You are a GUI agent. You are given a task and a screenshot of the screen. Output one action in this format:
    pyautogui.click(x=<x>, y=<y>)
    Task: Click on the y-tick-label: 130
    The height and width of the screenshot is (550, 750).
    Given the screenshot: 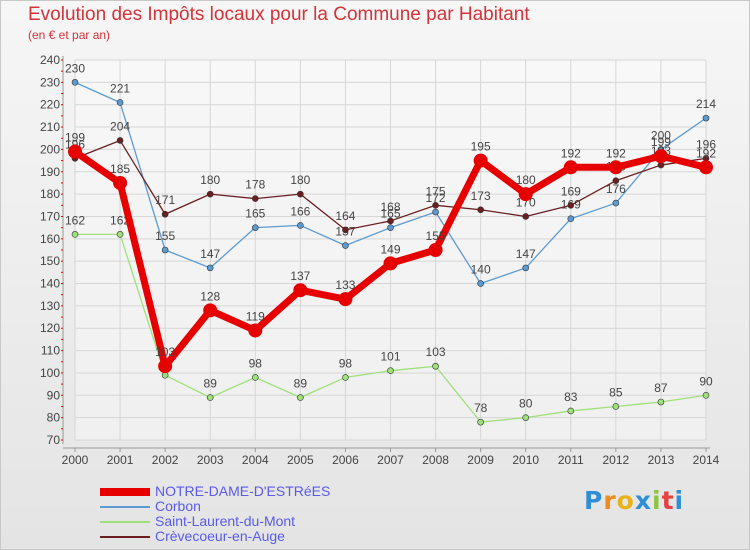 What is the action you would take?
    pyautogui.click(x=50, y=306)
    